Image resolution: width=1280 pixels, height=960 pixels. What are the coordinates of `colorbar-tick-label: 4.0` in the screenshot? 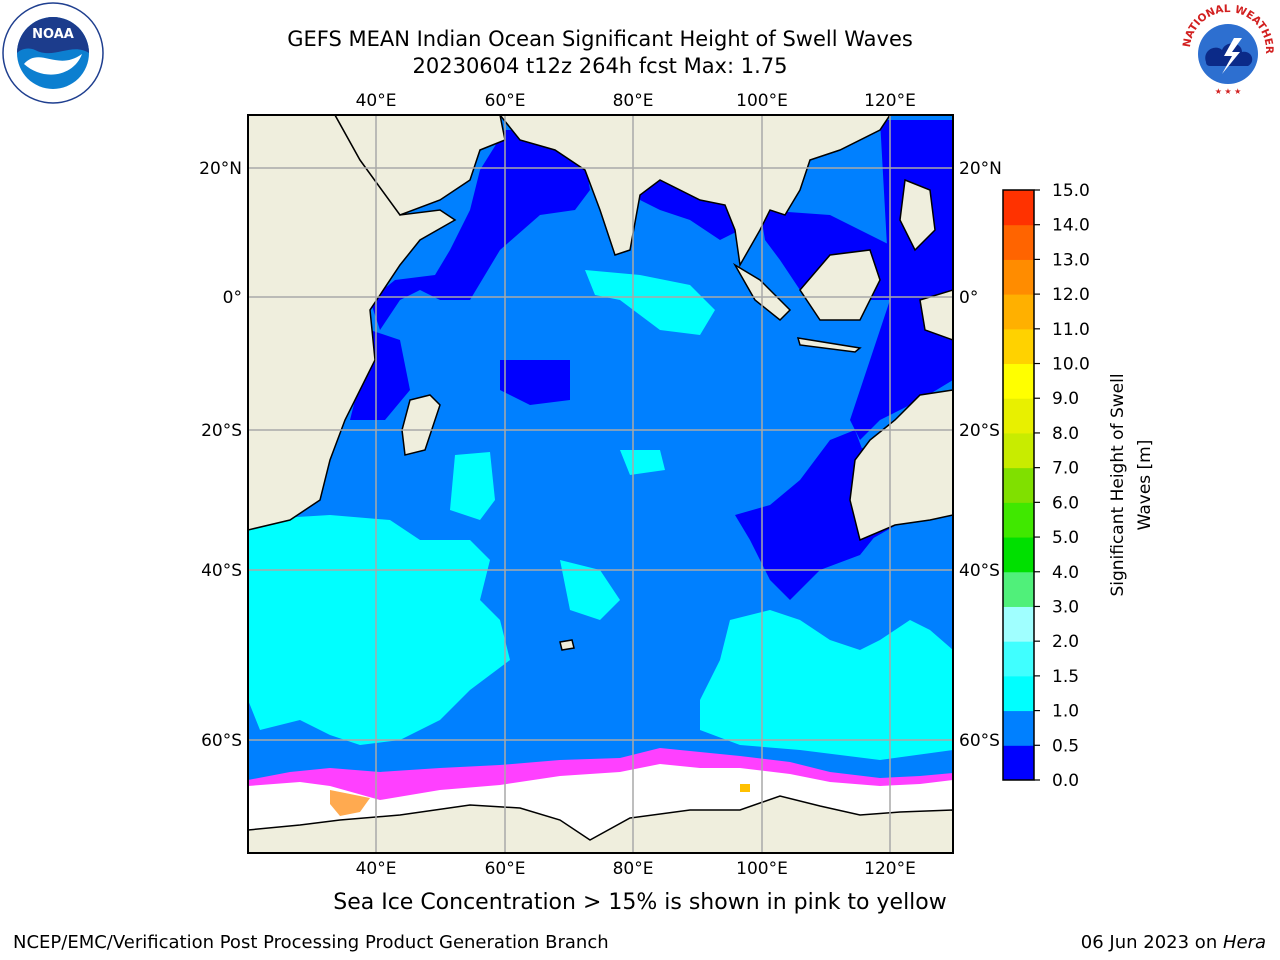 It's located at (1065, 573).